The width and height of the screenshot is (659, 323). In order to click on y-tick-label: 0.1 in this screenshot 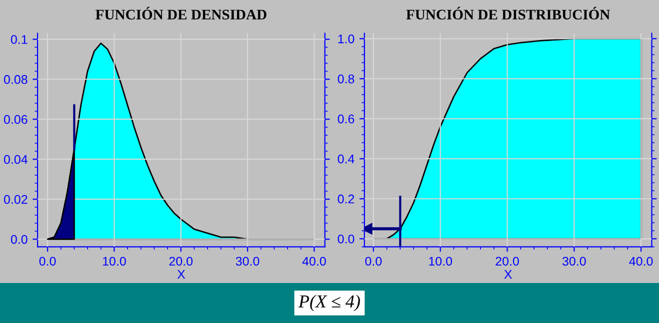, I will do `click(19, 39)`.